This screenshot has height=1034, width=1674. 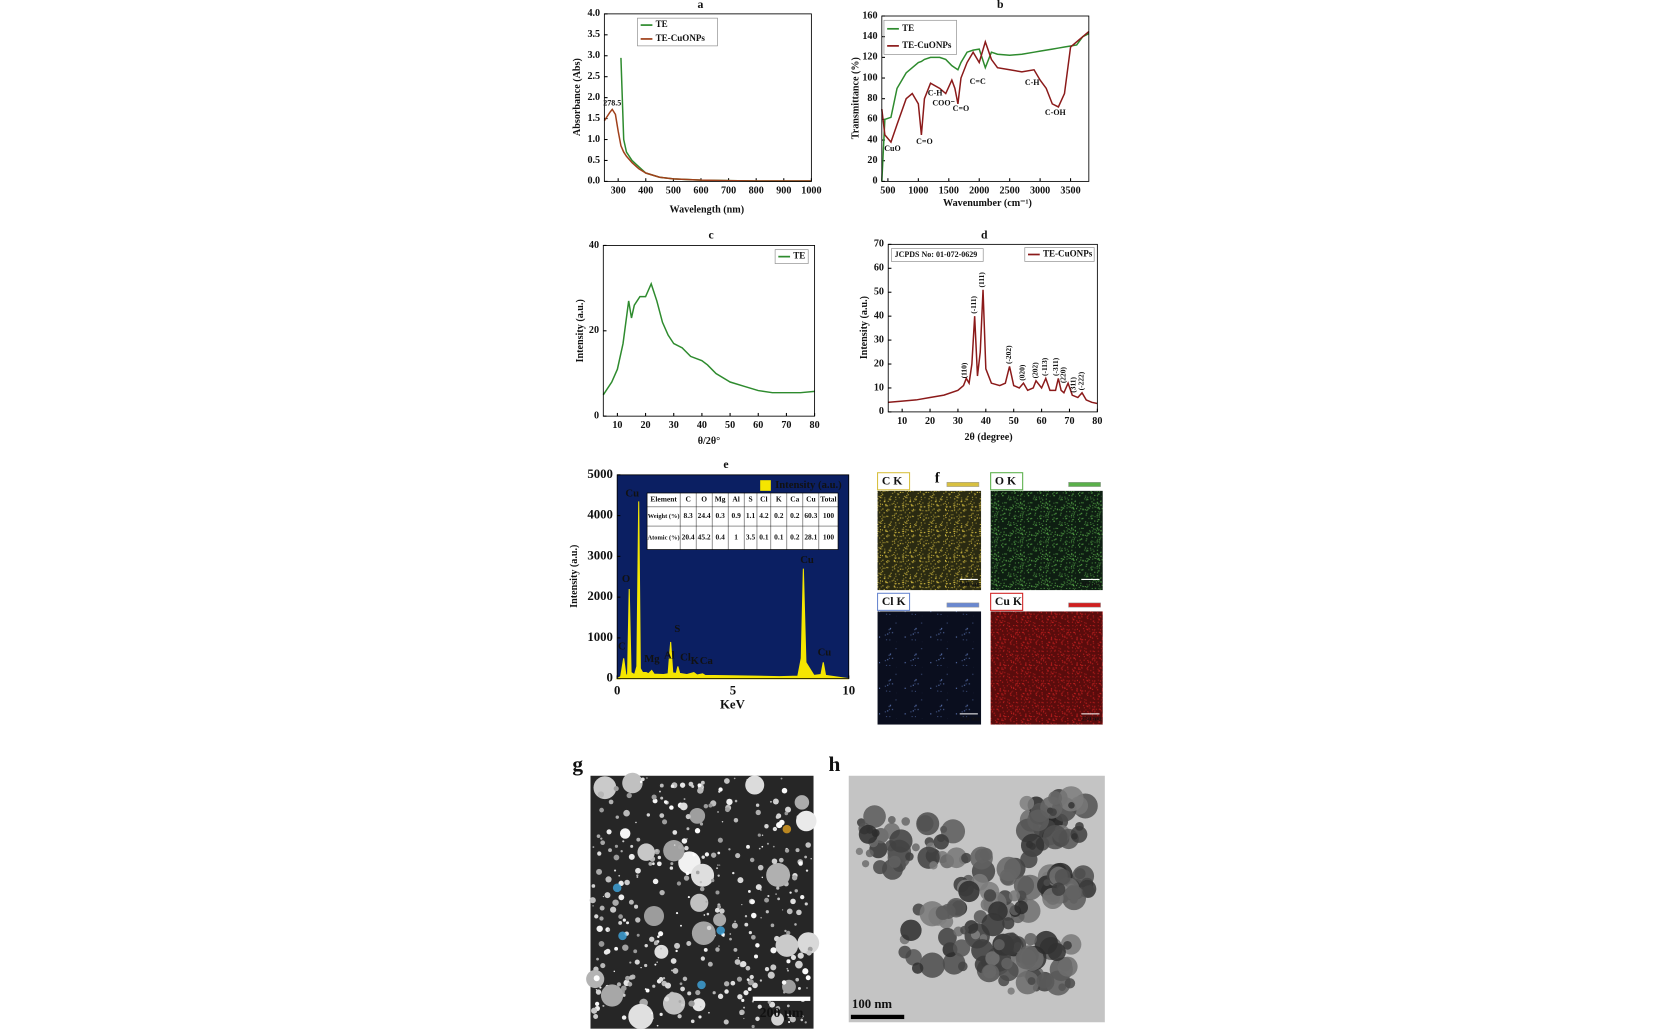 I want to click on y-tick-label: 3.0, so click(x=593, y=55).